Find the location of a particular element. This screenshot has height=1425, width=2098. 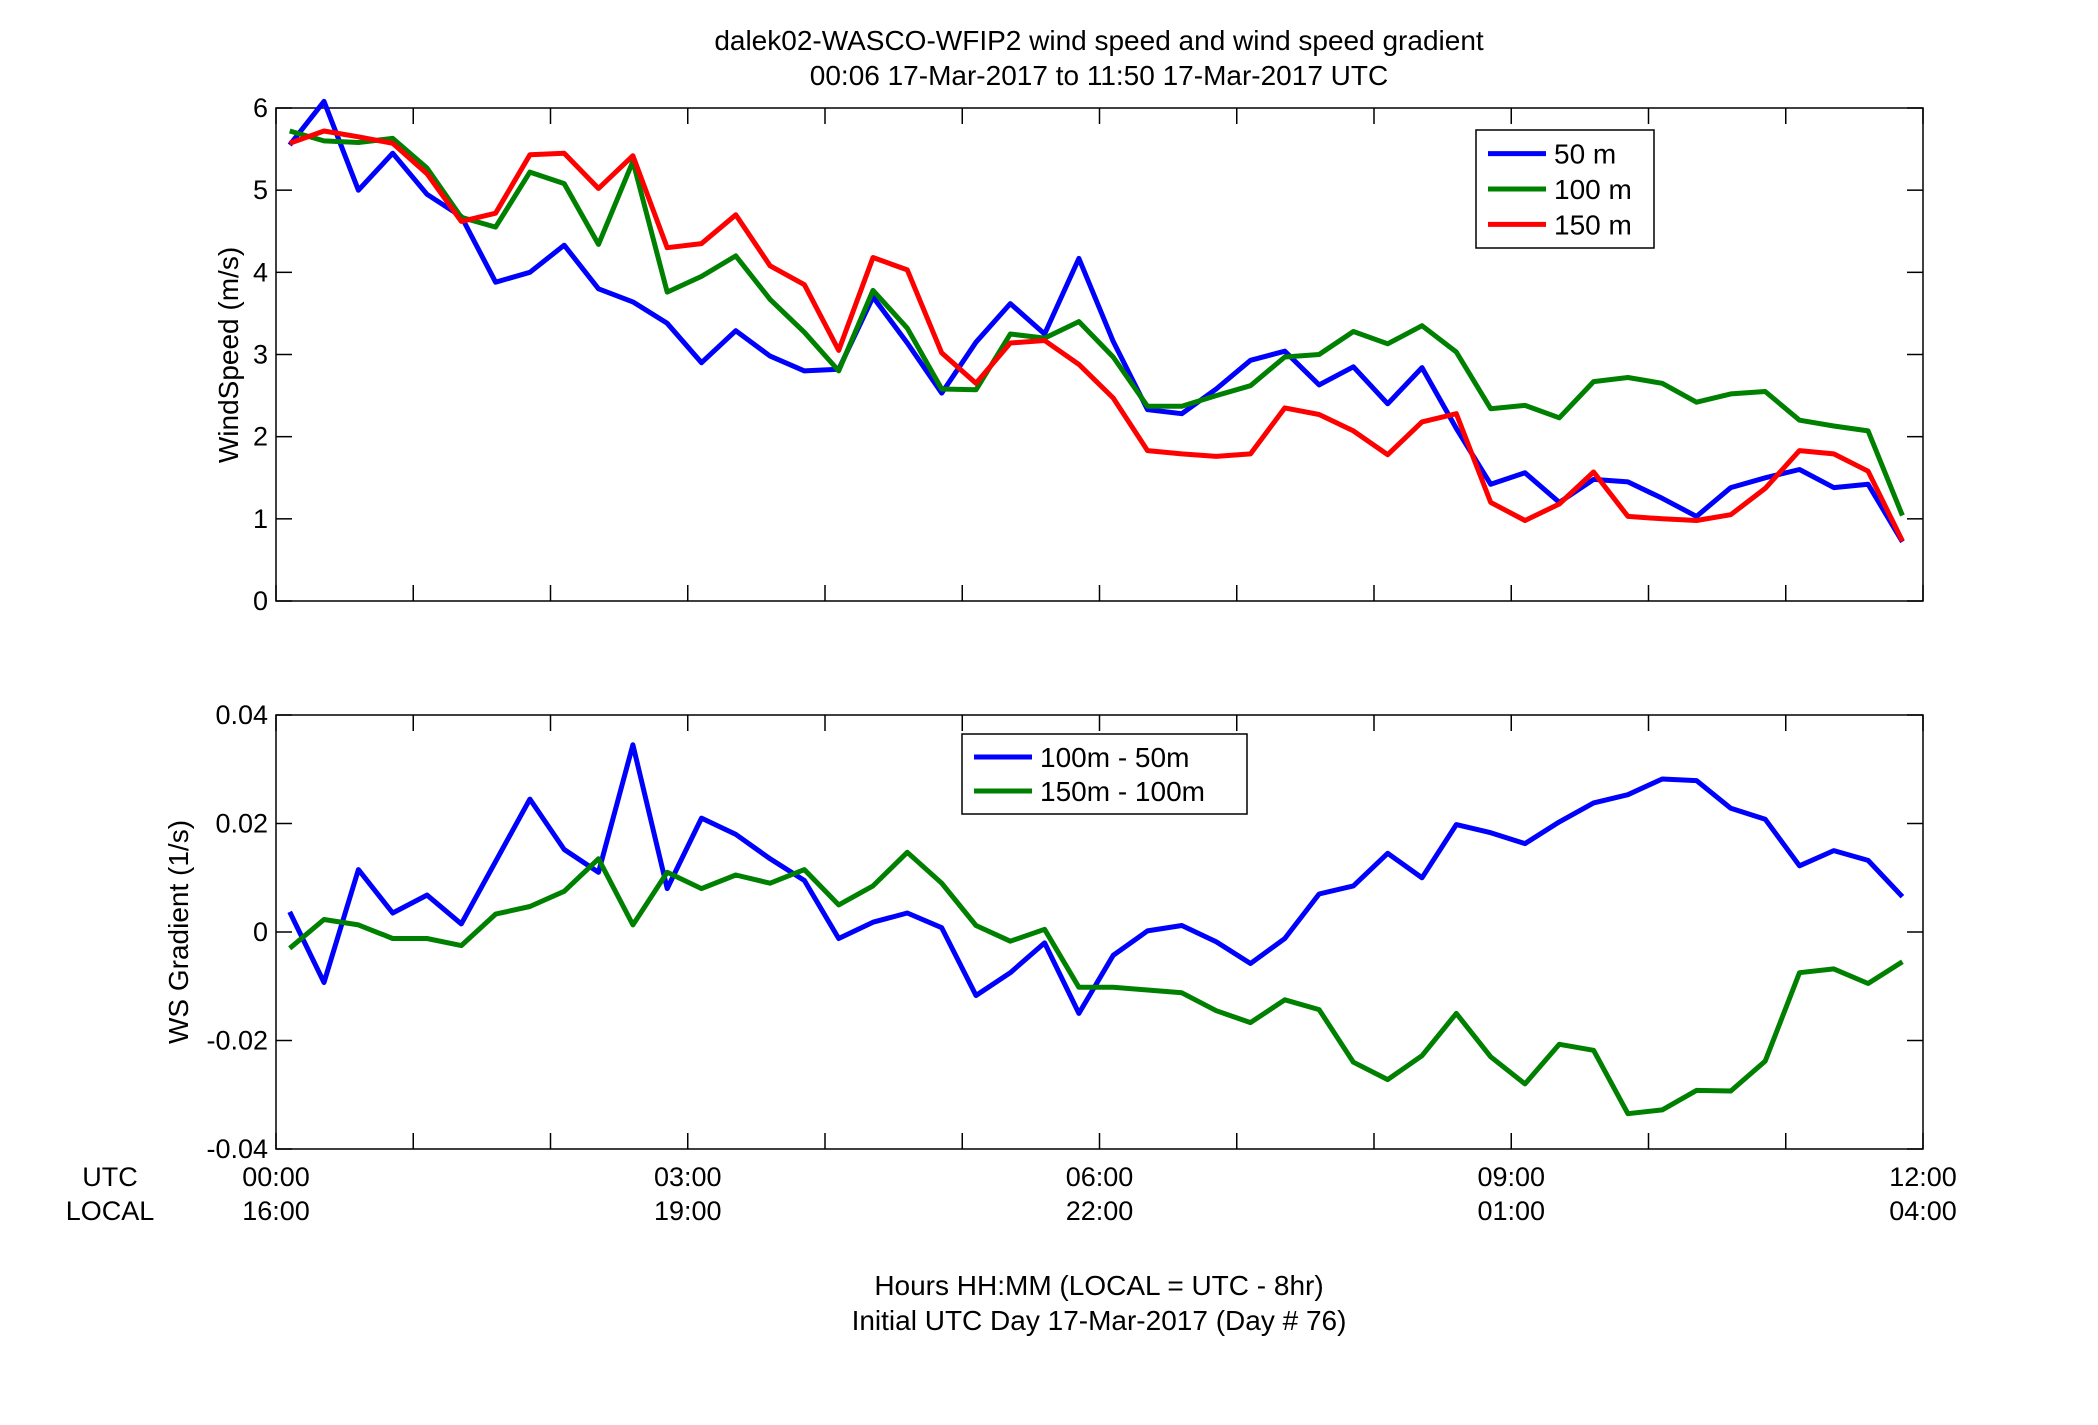

windspeed-legend: 50 m 100 m 150 m is located at coordinates (1565, 189).